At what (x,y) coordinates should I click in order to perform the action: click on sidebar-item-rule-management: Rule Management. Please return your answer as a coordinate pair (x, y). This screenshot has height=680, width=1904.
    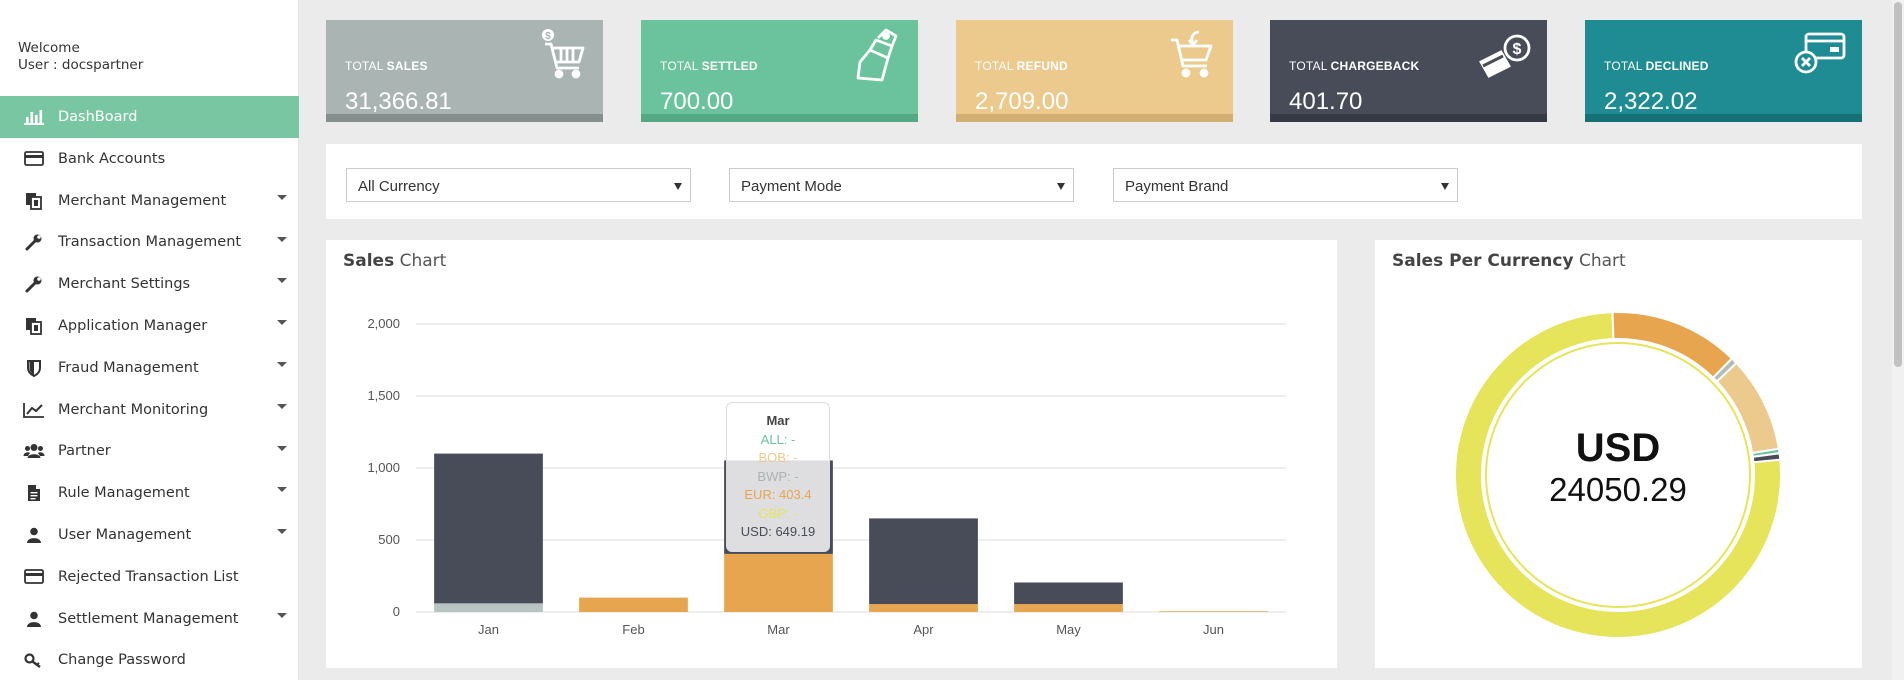
    Looking at the image, I should click on (149, 493).